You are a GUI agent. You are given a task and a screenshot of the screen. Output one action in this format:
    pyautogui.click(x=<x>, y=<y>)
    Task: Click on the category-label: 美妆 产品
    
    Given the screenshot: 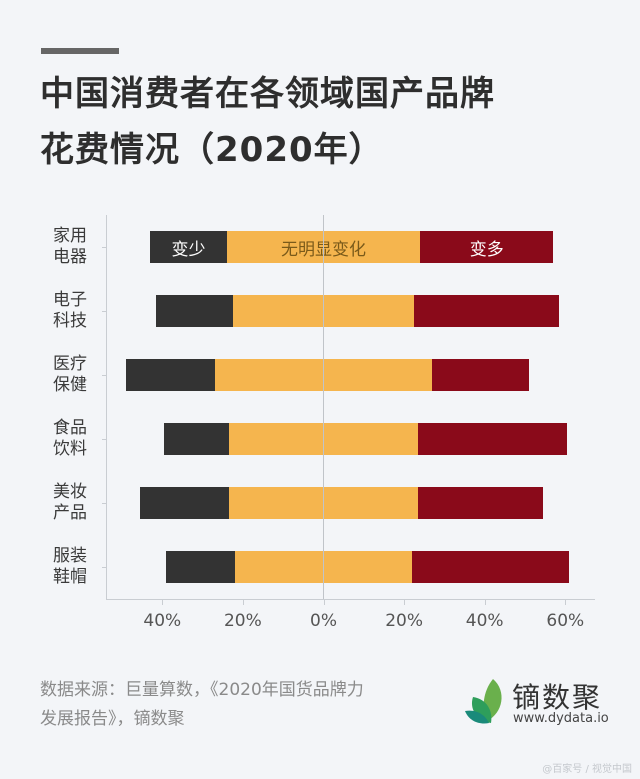 What is the action you would take?
    pyautogui.click(x=70, y=503)
    